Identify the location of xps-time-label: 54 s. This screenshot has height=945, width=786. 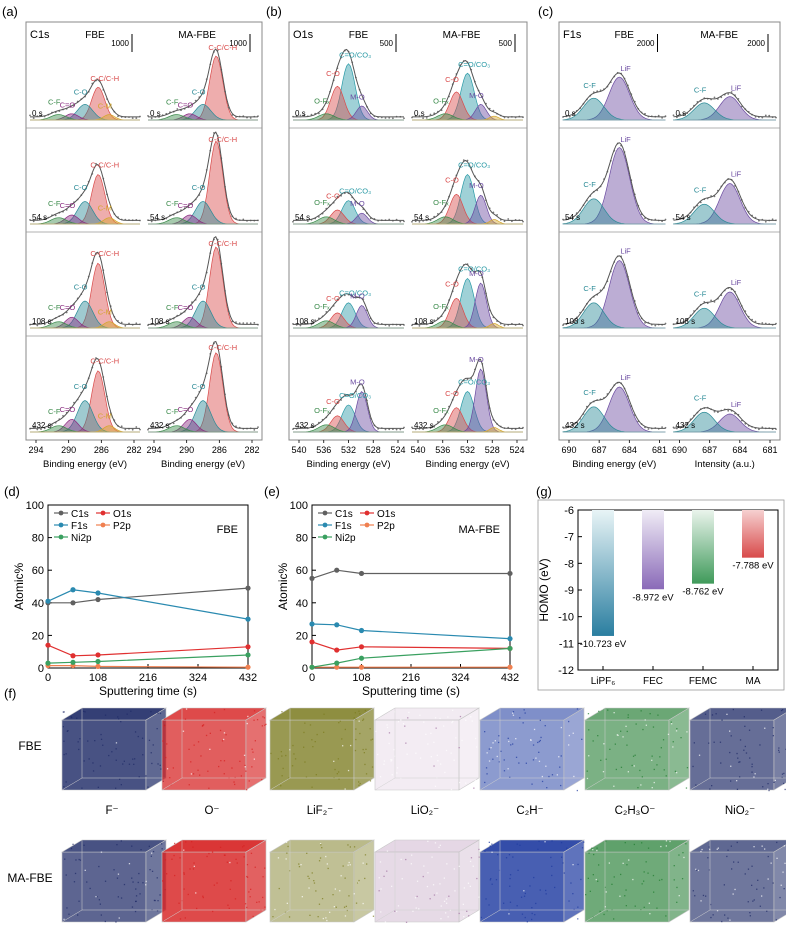
(39, 217).